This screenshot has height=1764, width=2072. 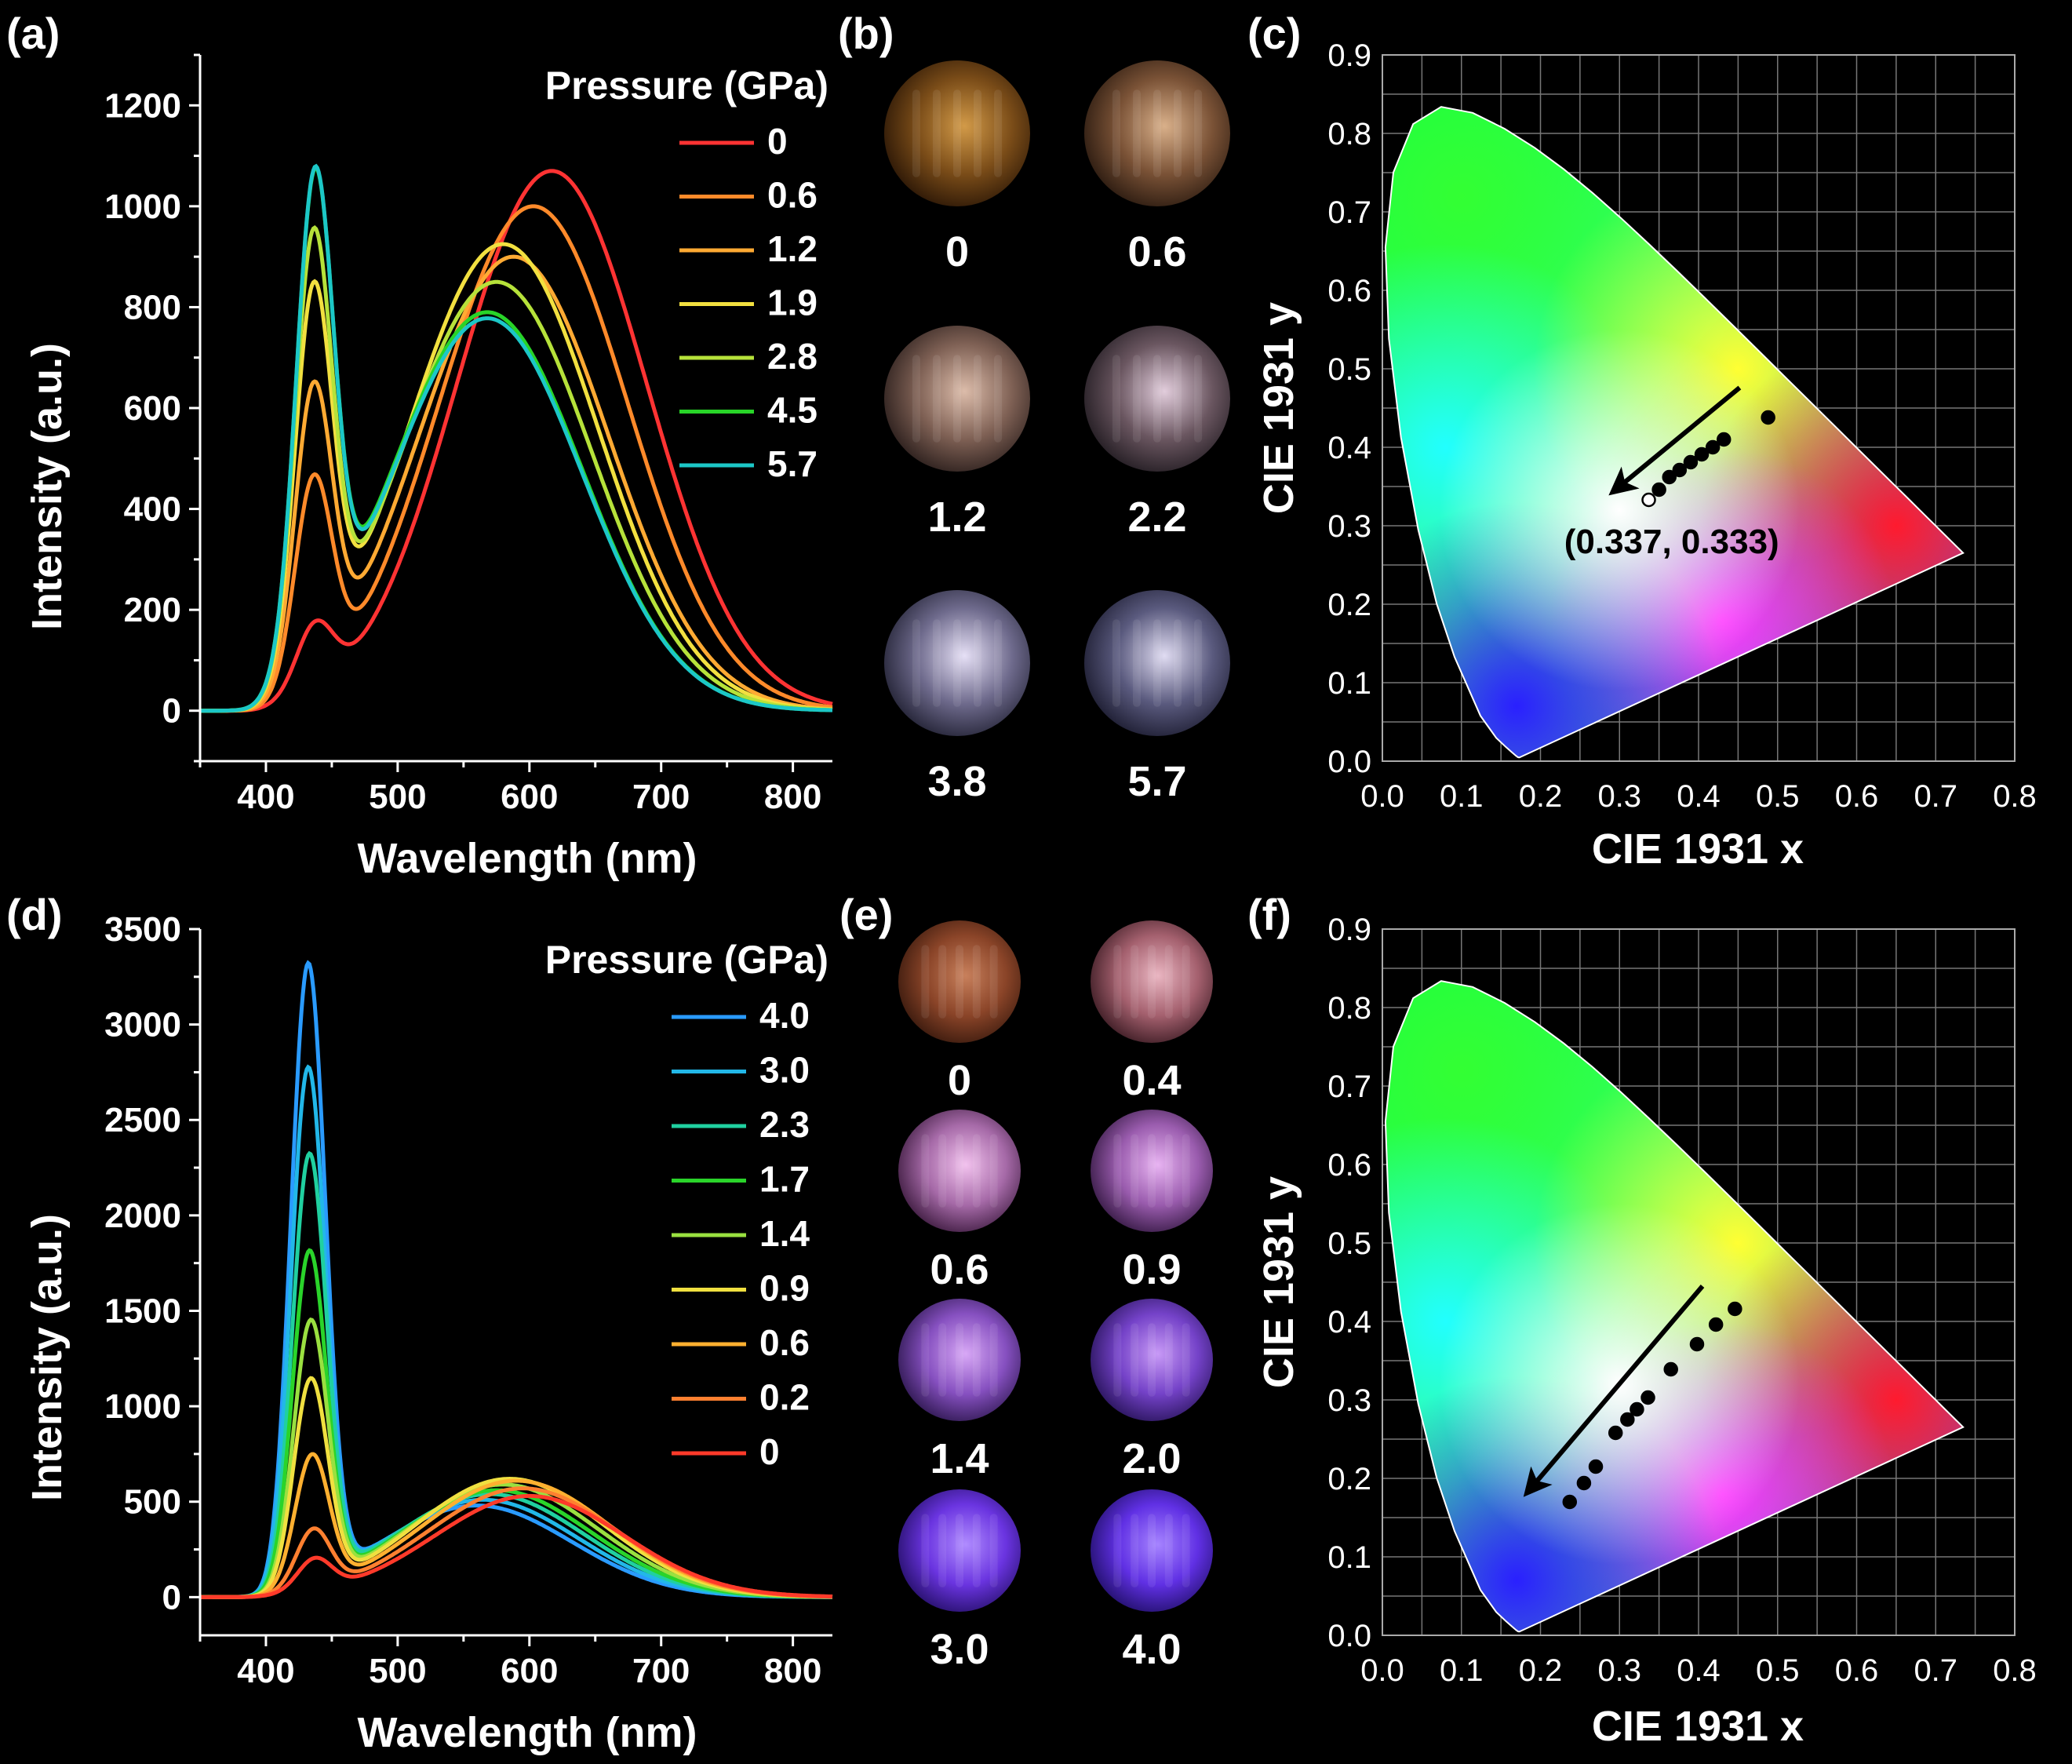 What do you see at coordinates (1349, 1636) in the screenshot?
I see `y-tick-label: 0.0` at bounding box center [1349, 1636].